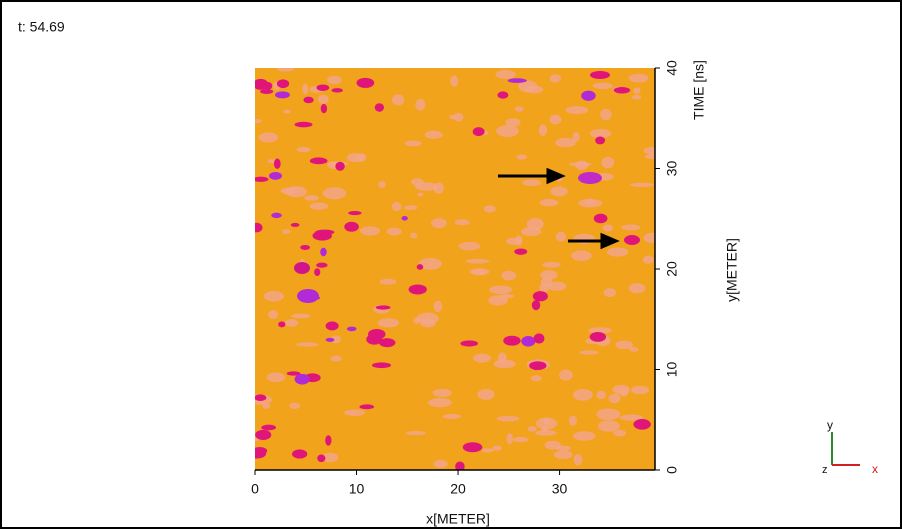 The width and height of the screenshot is (902, 529). Describe the element at coordinates (458, 489) in the screenshot. I see `x-tick-label: 20` at that location.